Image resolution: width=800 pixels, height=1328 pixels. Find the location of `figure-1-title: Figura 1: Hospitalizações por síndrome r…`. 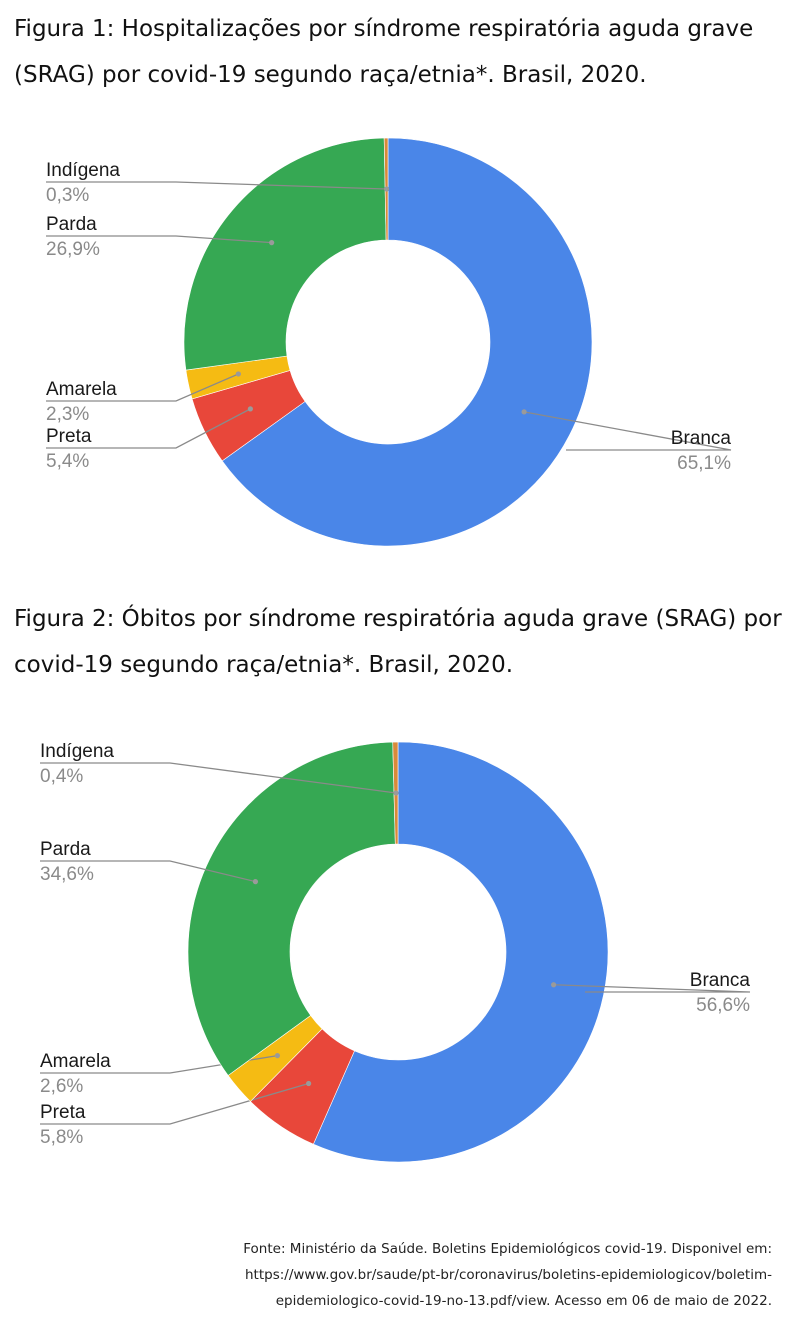

figure-1-title: Figura 1: Hospitalizações por síndrome r… is located at coordinates (384, 52).